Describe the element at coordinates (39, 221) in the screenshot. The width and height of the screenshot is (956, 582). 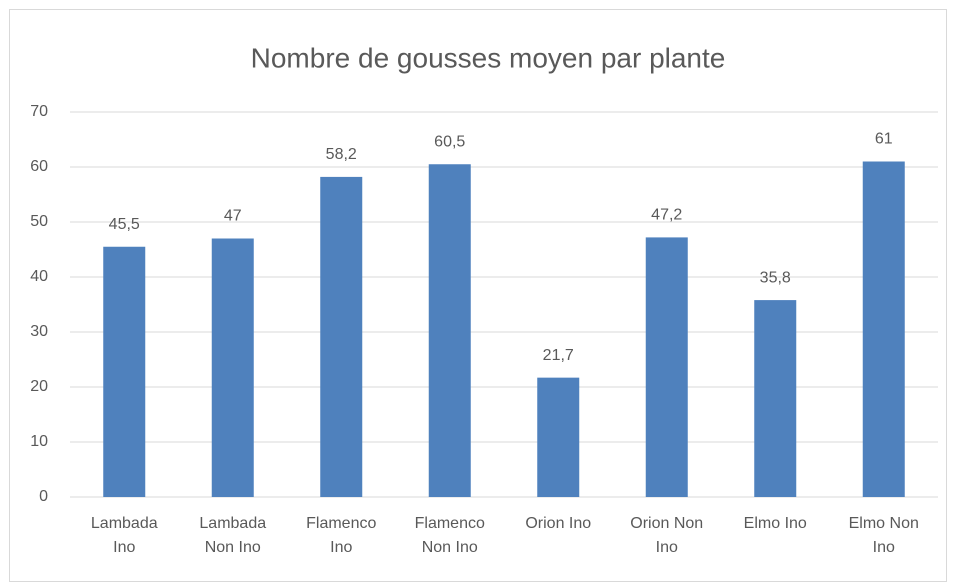
I see `y-tick-label: 50` at that location.